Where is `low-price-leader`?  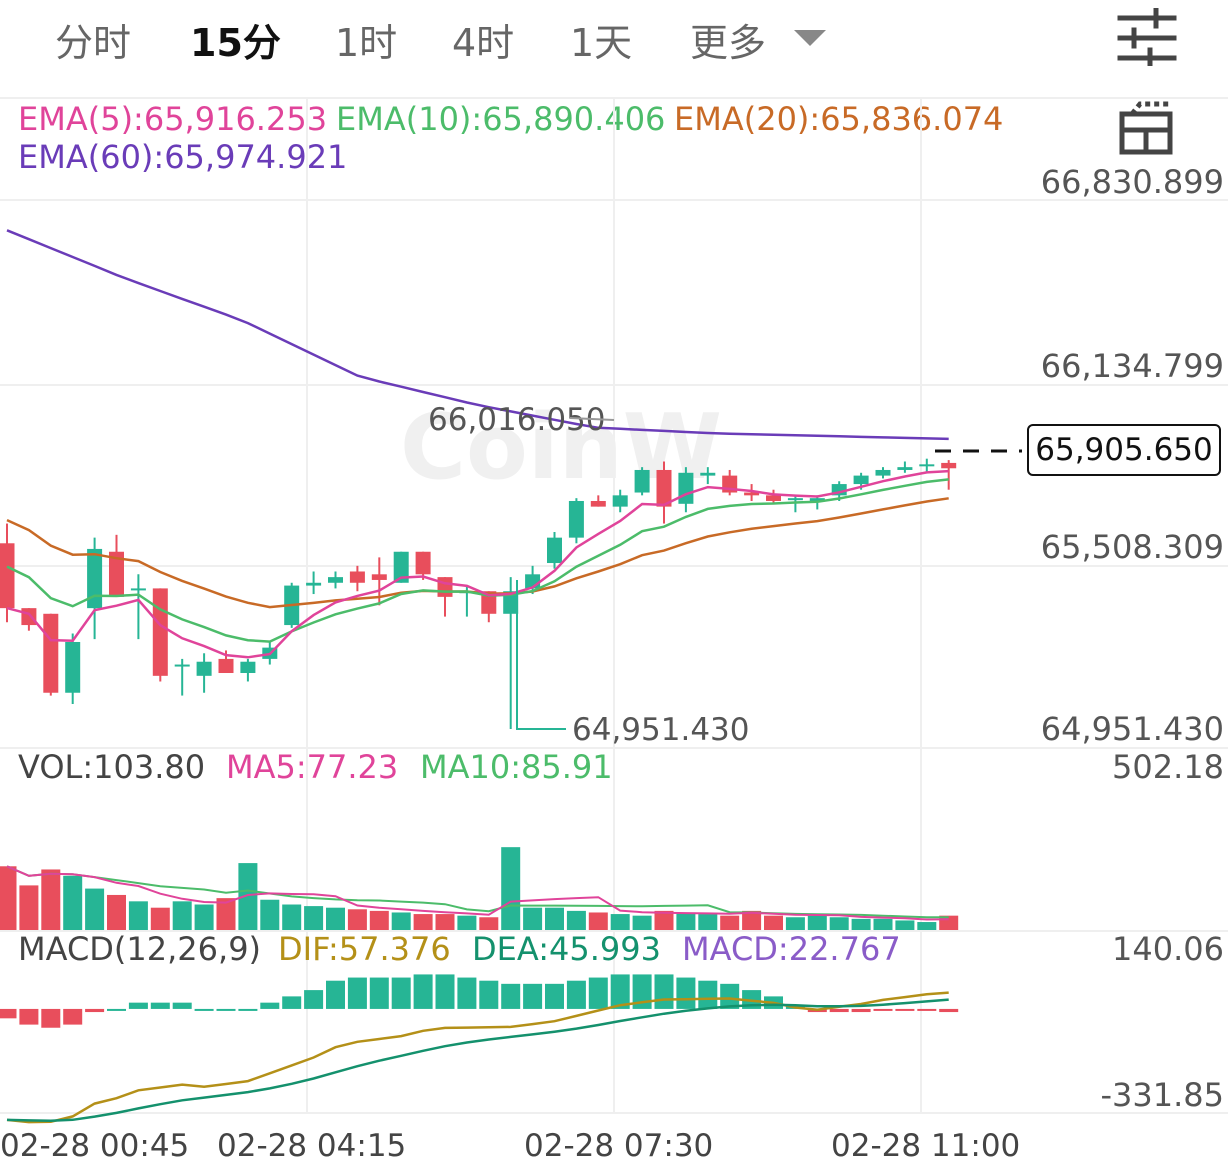
low-price-leader is located at coordinates (541, 655).